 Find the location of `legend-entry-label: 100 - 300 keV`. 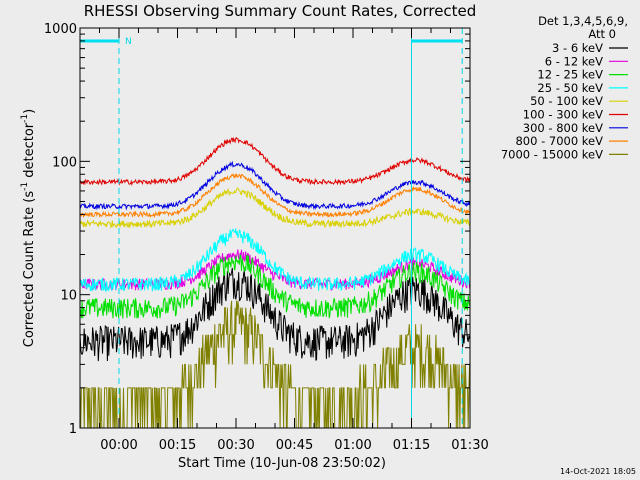

legend-entry-label: 100 - 300 keV is located at coordinates (563, 115).